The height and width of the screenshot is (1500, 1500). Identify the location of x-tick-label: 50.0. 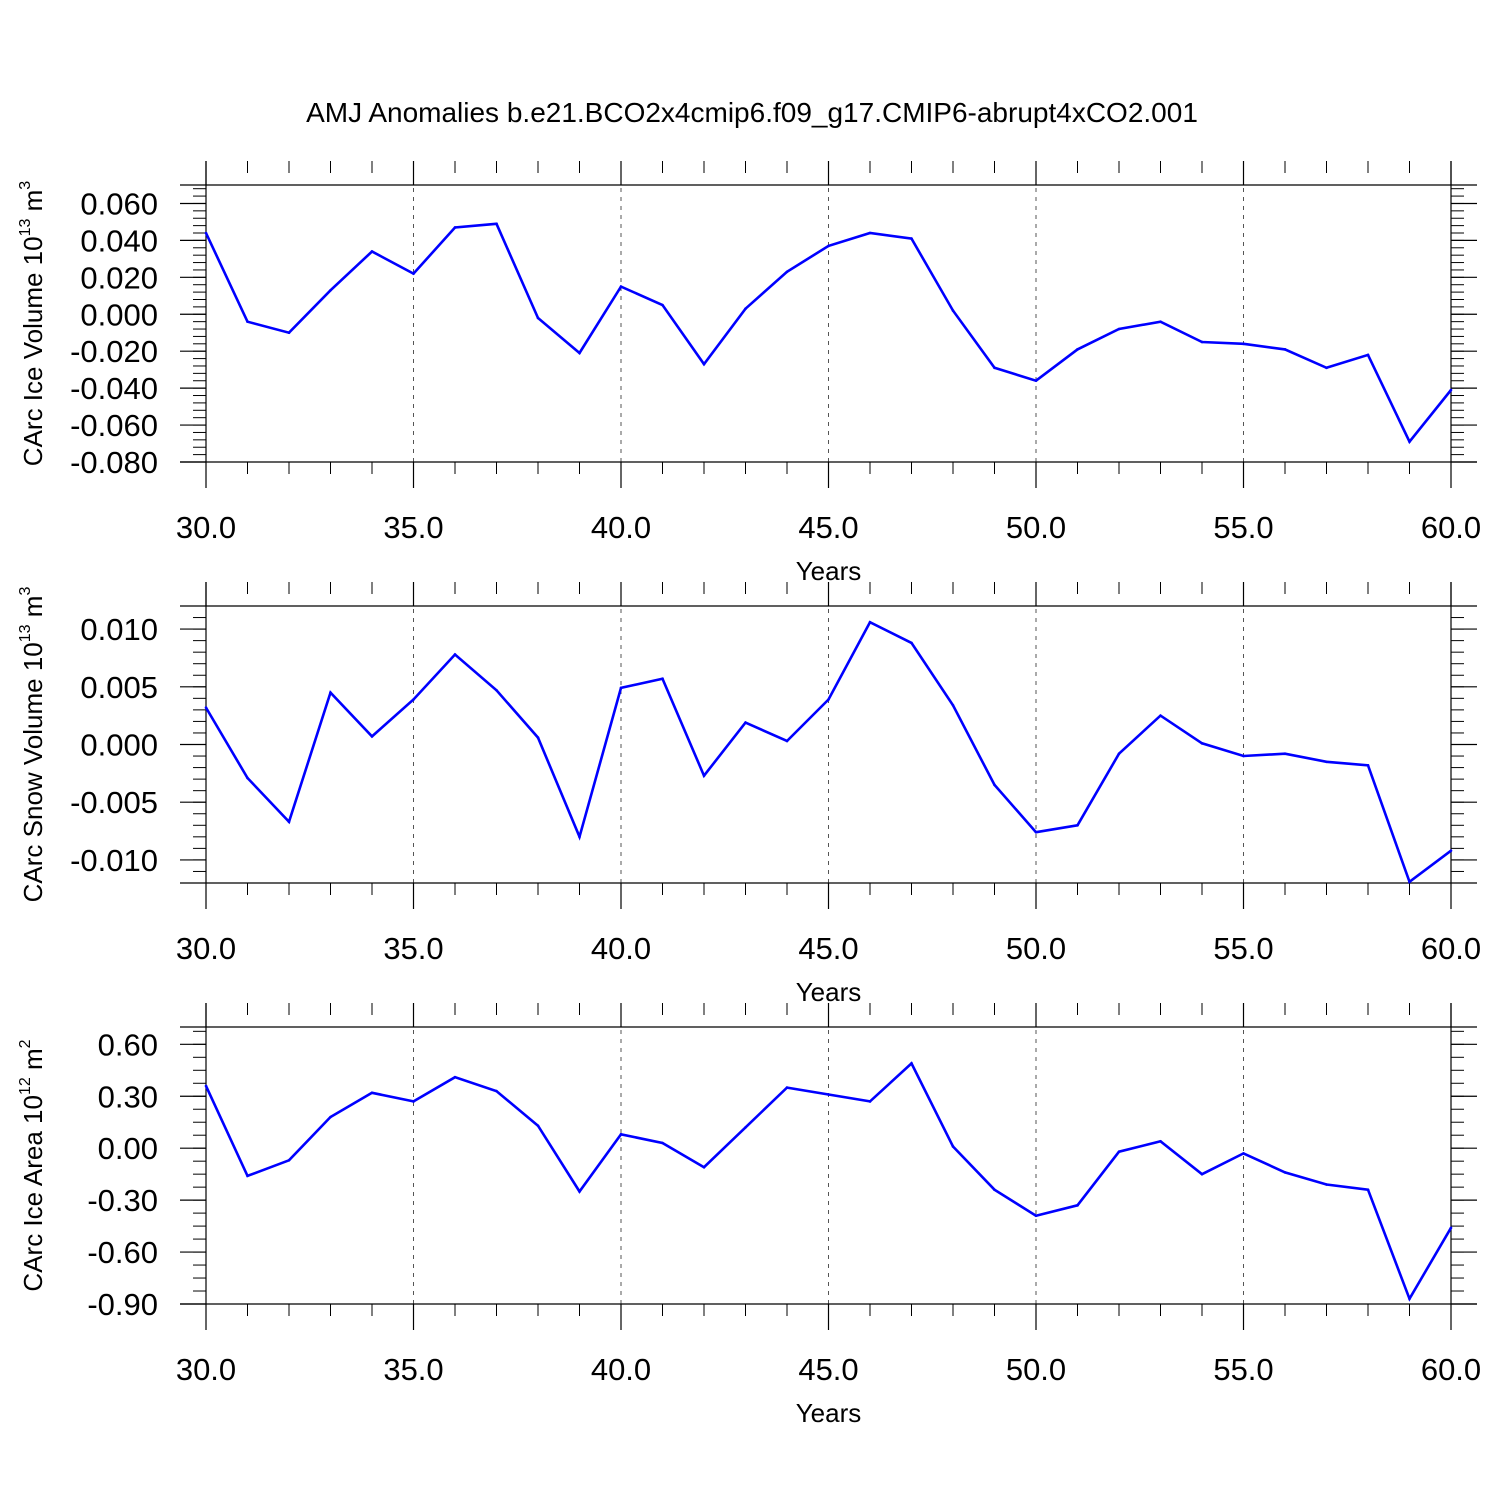
(1036, 527).